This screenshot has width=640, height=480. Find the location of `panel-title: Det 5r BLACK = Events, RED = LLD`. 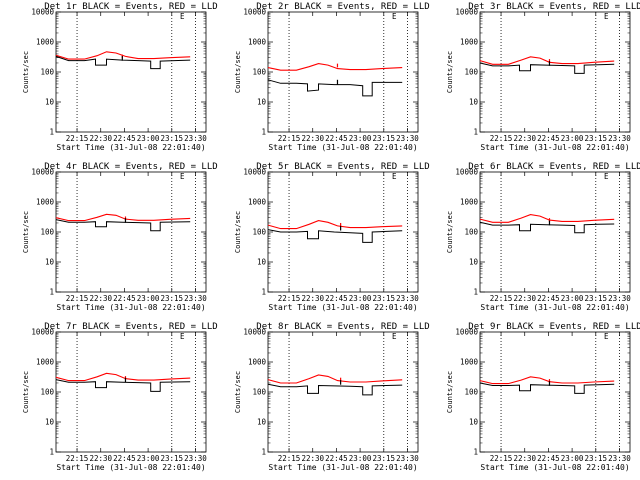

panel-title: Det 5r BLACK = Events, RED = LLD is located at coordinates (342, 167).